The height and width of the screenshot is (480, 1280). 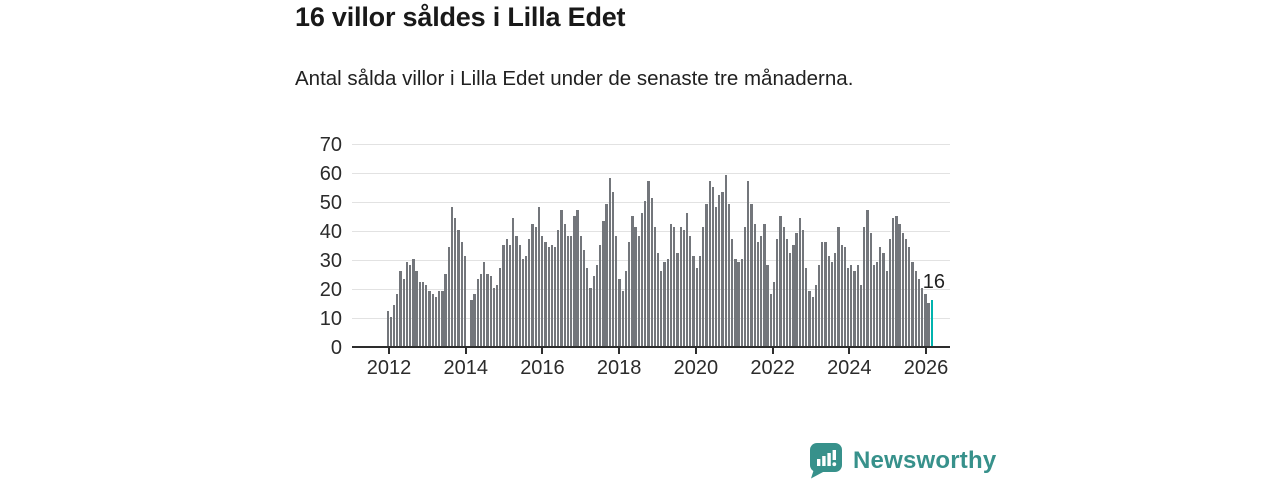 I want to click on value-annotation: 16, so click(x=933, y=281).